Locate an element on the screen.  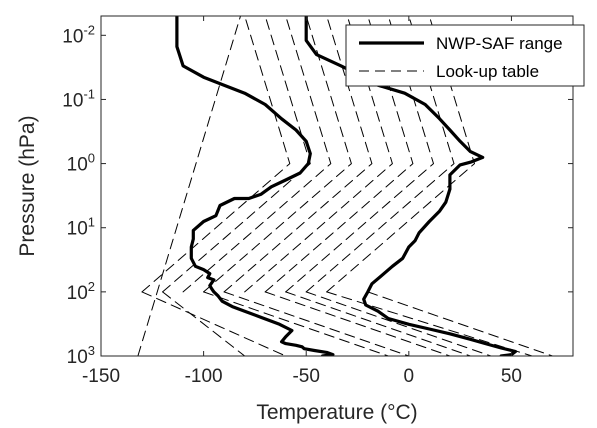
y-tick-label: 10³ is located at coordinates (81, 355).